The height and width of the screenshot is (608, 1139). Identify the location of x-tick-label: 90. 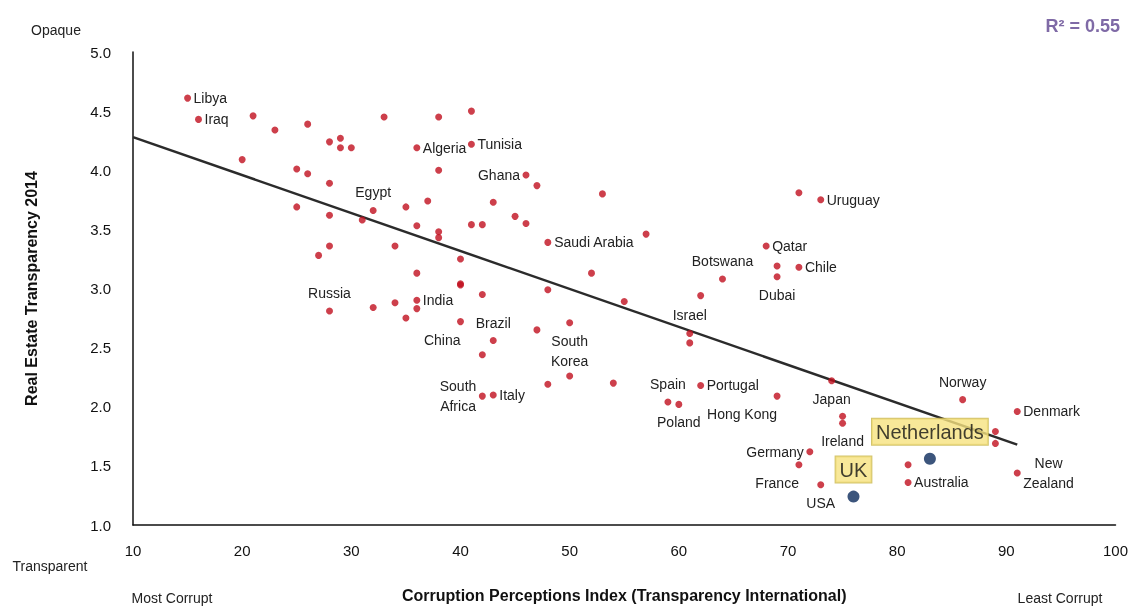
(1006, 550).